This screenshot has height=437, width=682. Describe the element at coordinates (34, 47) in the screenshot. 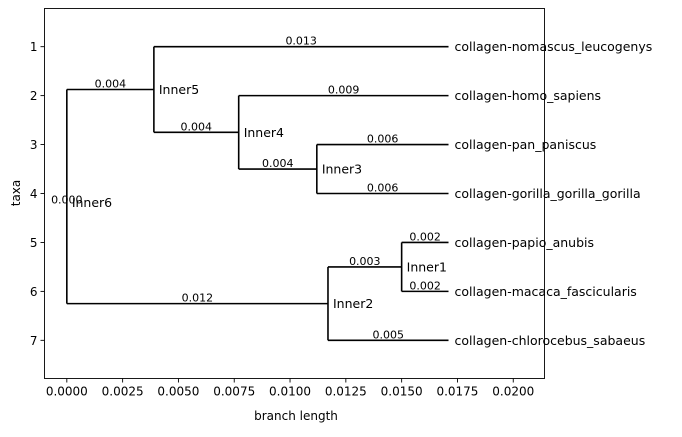

I see `y-tick-label: 1` at that location.